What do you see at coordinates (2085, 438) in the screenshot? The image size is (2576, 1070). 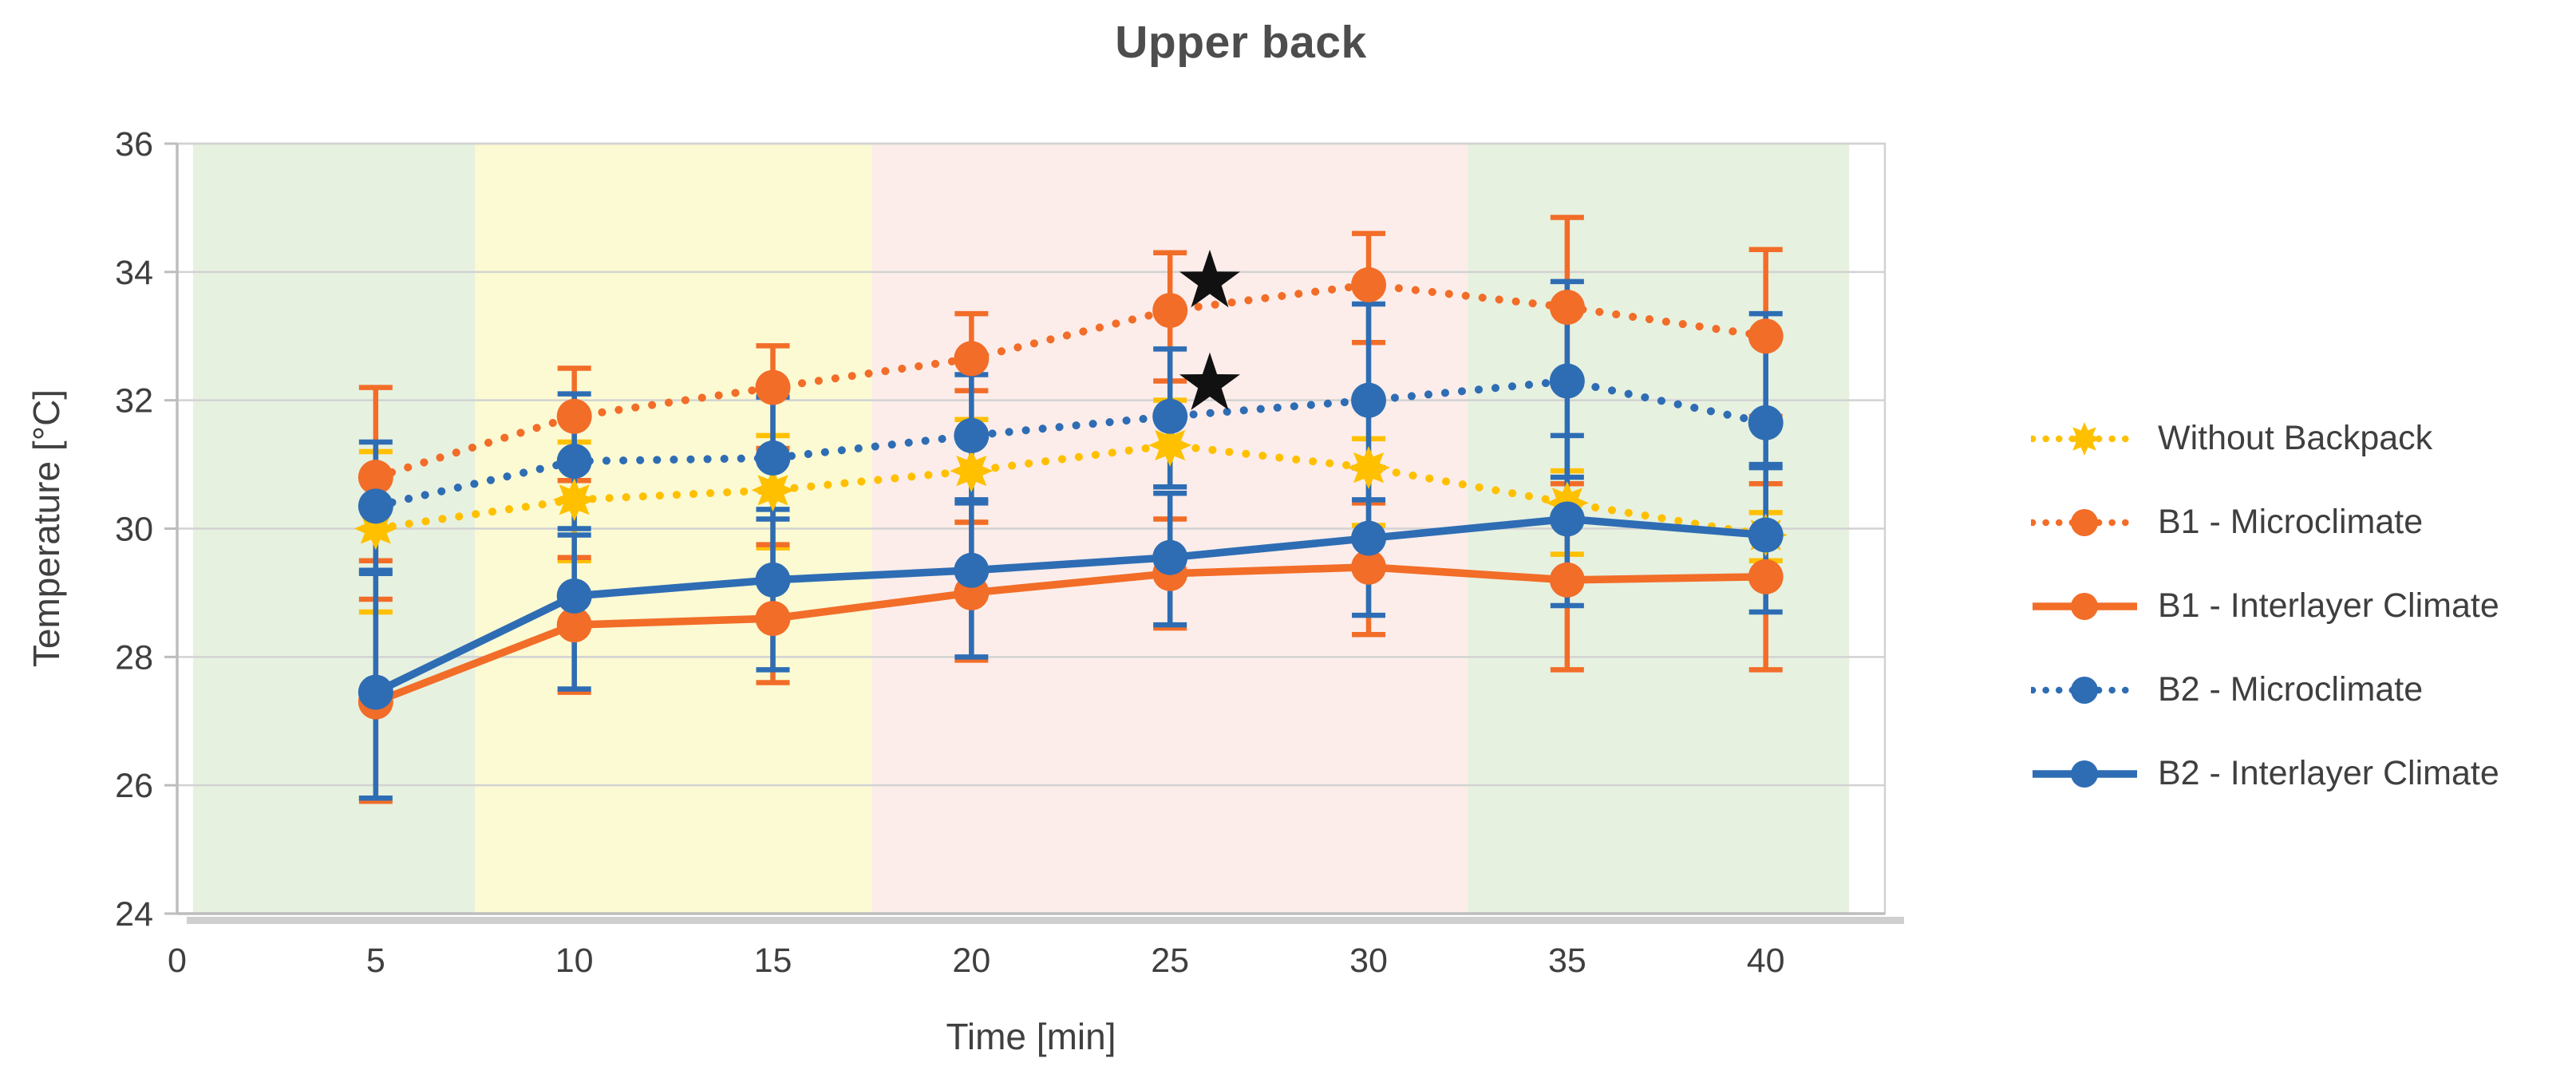 I see `legend-swatch-without-backpack-icon` at bounding box center [2085, 438].